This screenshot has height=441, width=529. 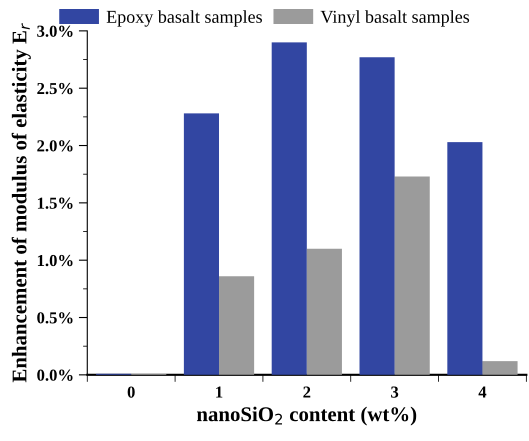 What do you see at coordinates (55, 203) in the screenshot?
I see `y-tick-label: 1.5%` at bounding box center [55, 203].